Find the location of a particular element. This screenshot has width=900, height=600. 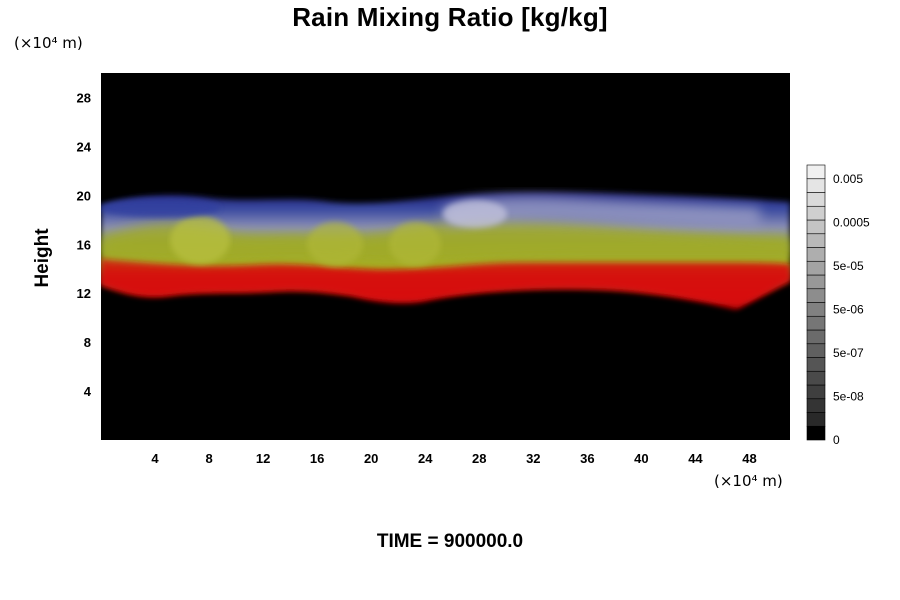

x-tick-label: 16 is located at coordinates (317, 458).